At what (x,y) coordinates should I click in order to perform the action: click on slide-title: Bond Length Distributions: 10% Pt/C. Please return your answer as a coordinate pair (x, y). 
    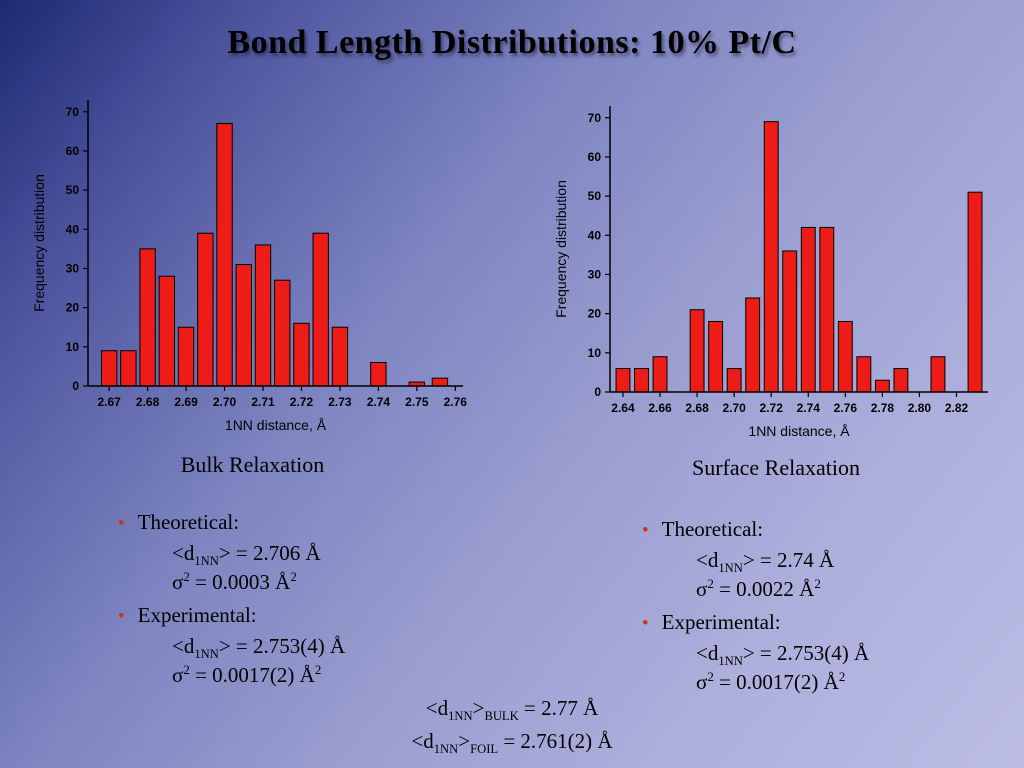
    Looking at the image, I should click on (512, 42).